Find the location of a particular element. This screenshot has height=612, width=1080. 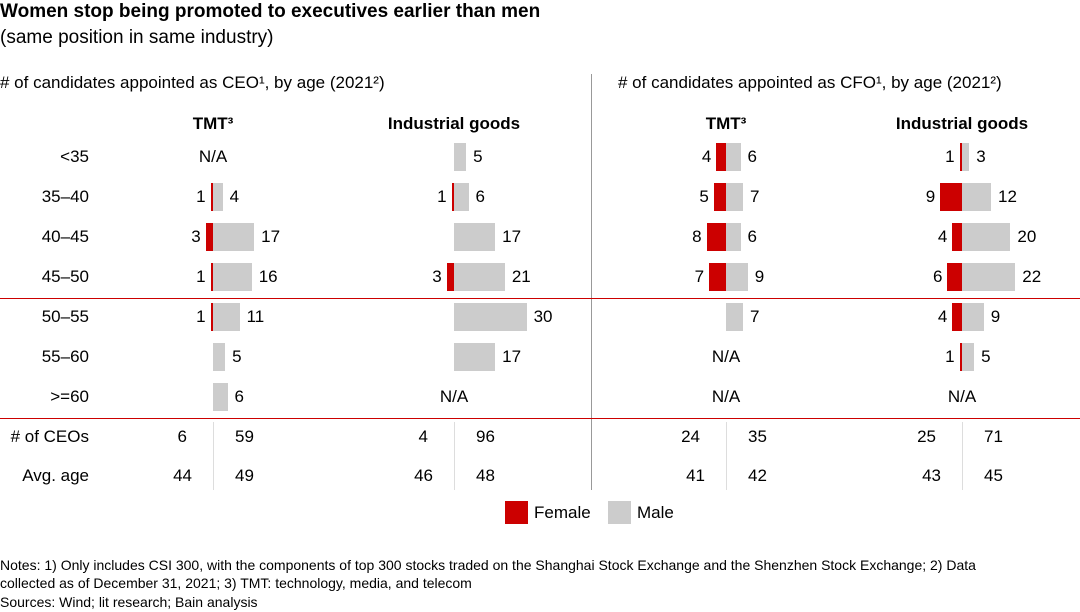

ceo-count-male: 96 is located at coordinates (485, 436).